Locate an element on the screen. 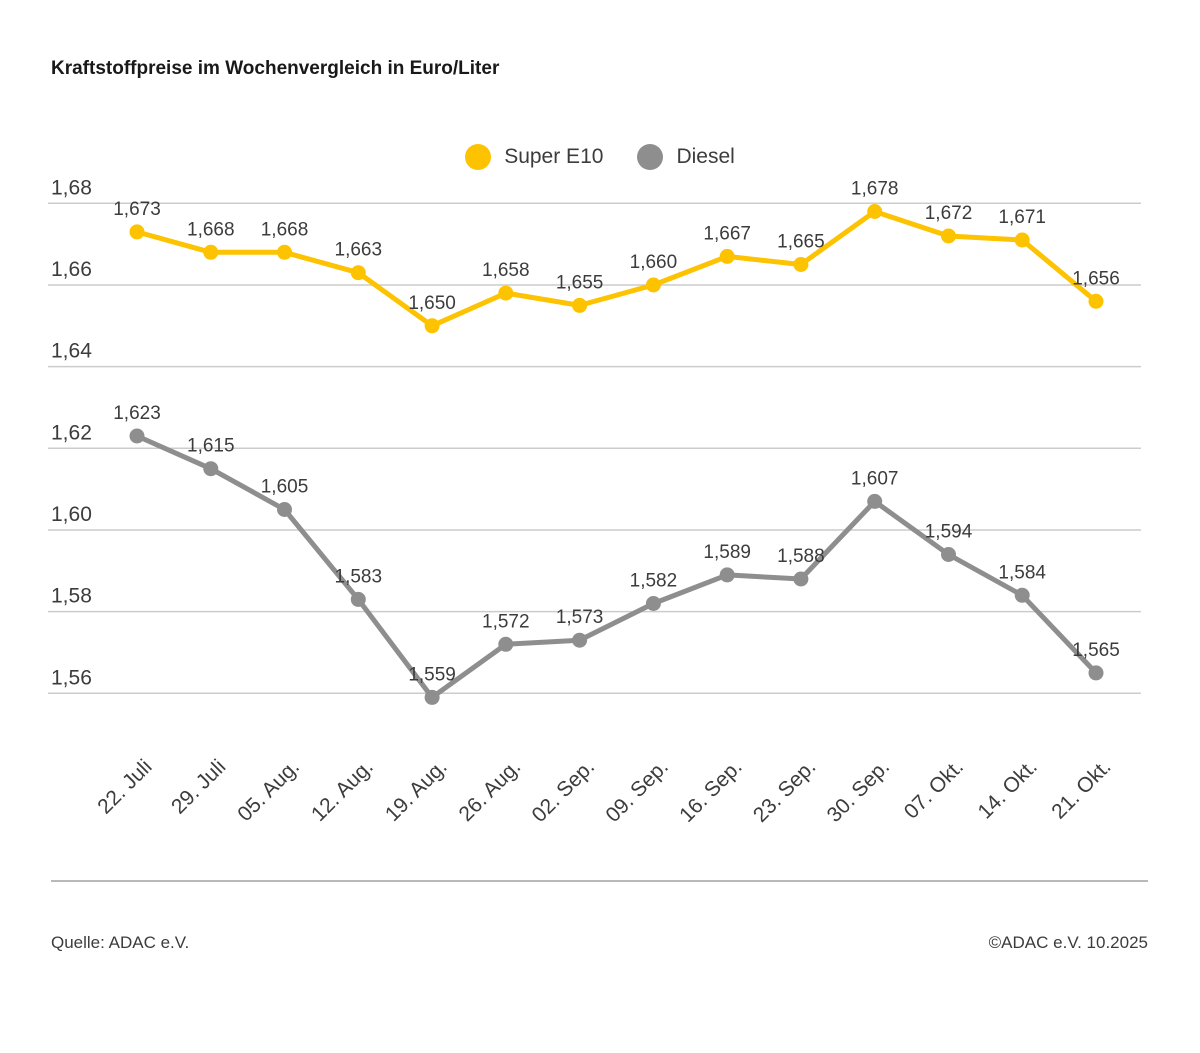  point-value-label: 1,623 is located at coordinates (137, 413).